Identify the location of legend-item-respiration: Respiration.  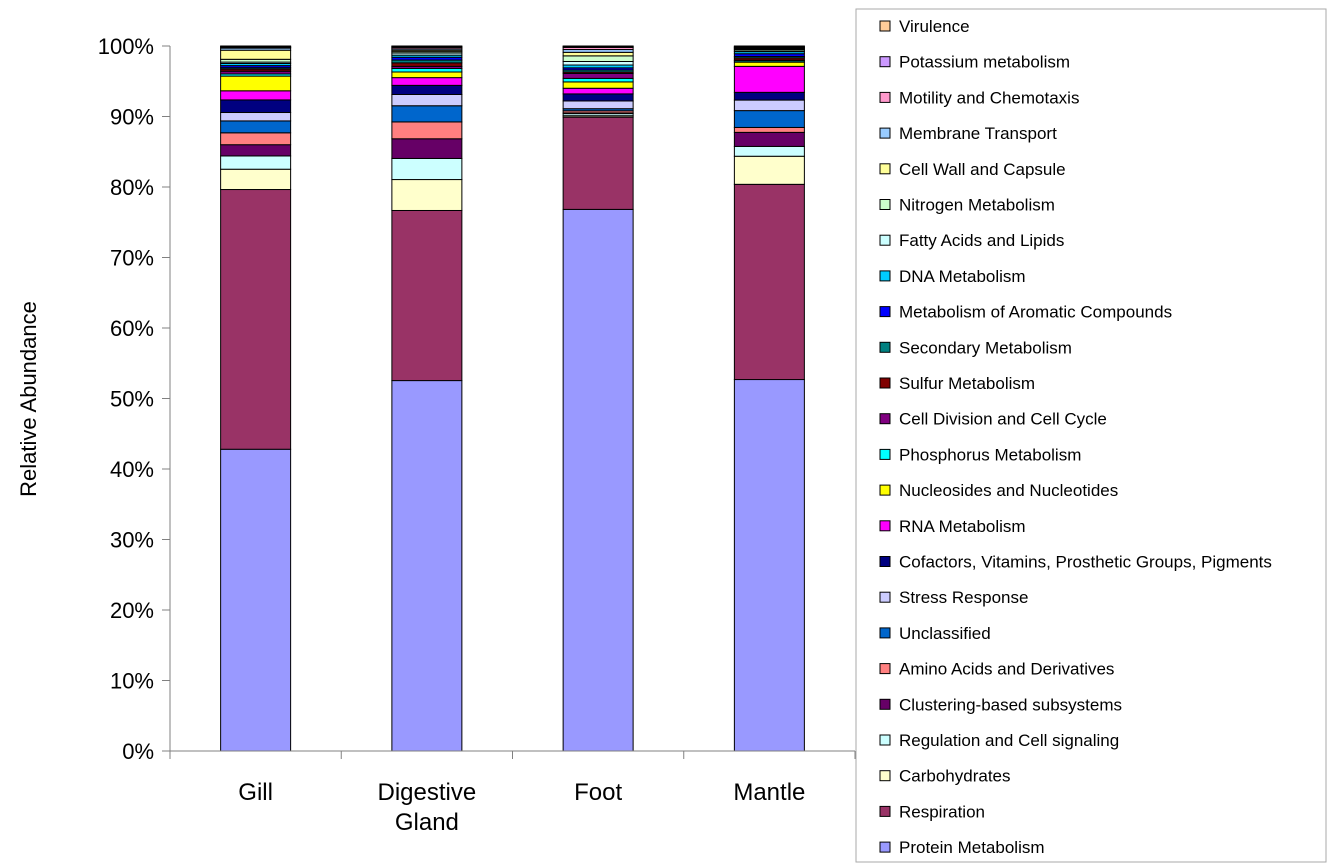
(932, 811).